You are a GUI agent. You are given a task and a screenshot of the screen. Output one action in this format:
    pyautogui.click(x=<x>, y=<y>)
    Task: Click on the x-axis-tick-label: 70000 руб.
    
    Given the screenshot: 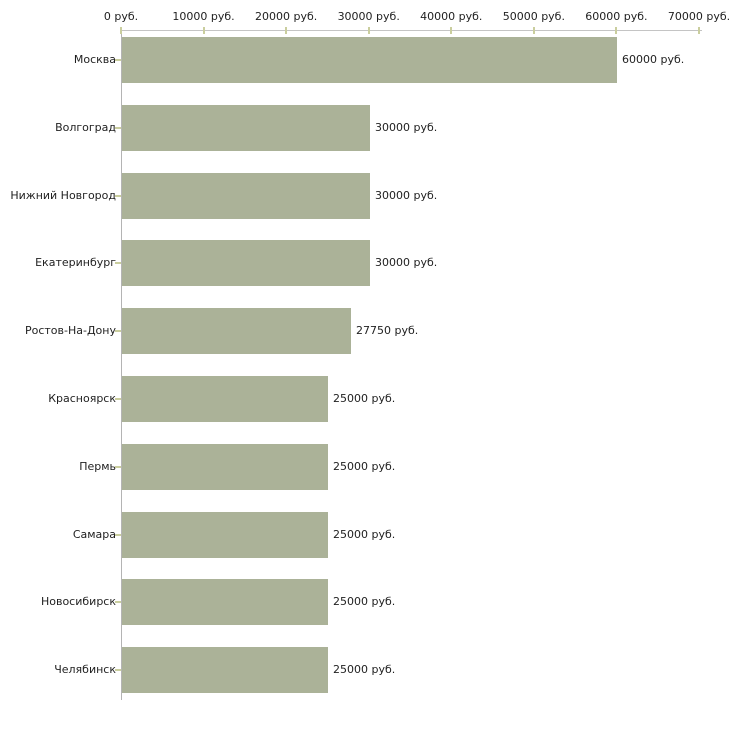 What is the action you would take?
    pyautogui.click(x=698, y=16)
    